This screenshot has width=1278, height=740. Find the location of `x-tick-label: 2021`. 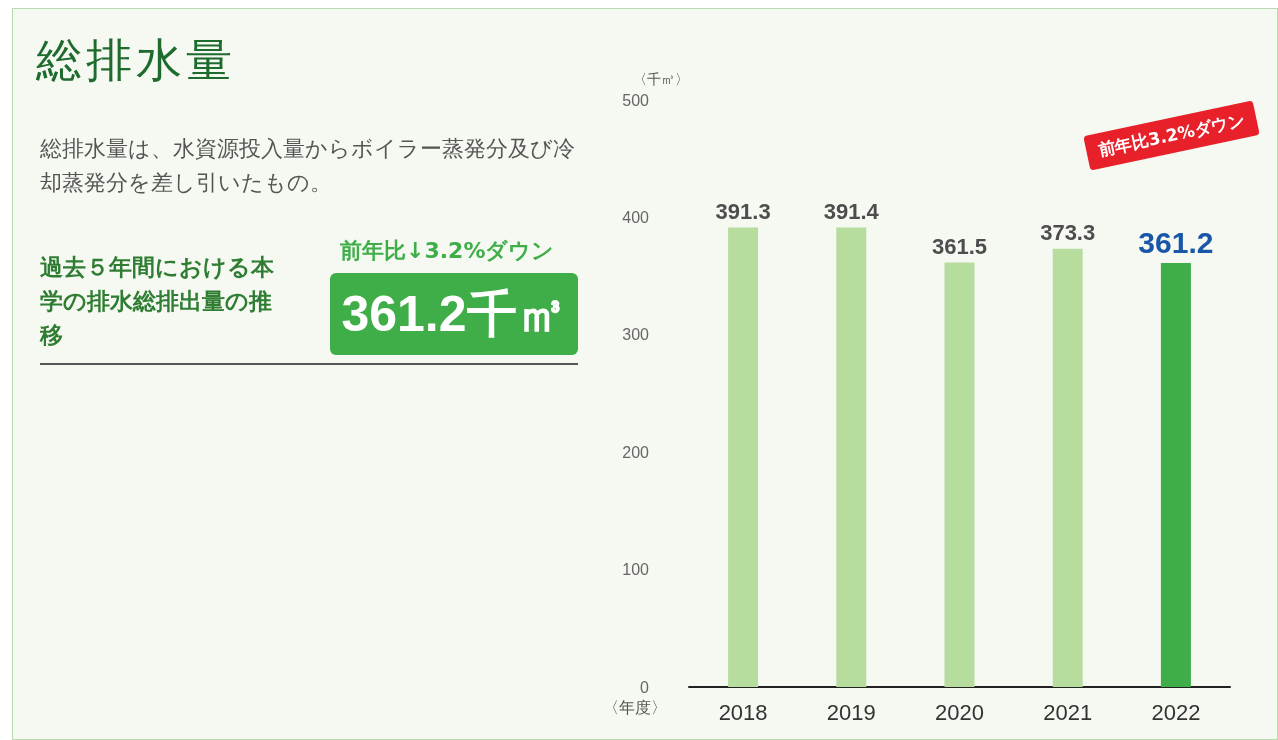

x-tick-label: 2021 is located at coordinates (1068, 712).